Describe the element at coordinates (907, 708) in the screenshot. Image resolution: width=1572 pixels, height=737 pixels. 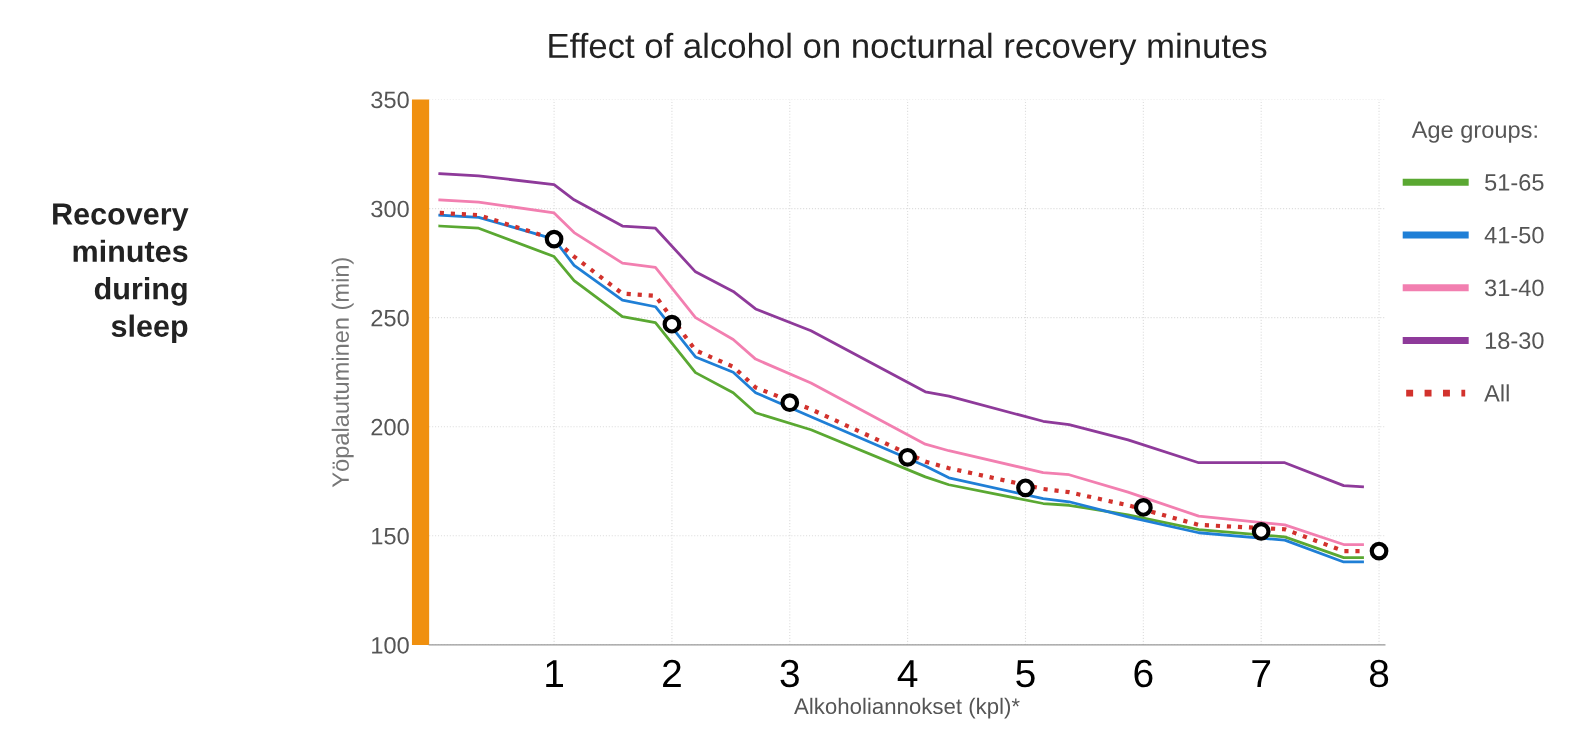
I see `x-axis-title: Alkoholiannokset (kpl)*` at that location.